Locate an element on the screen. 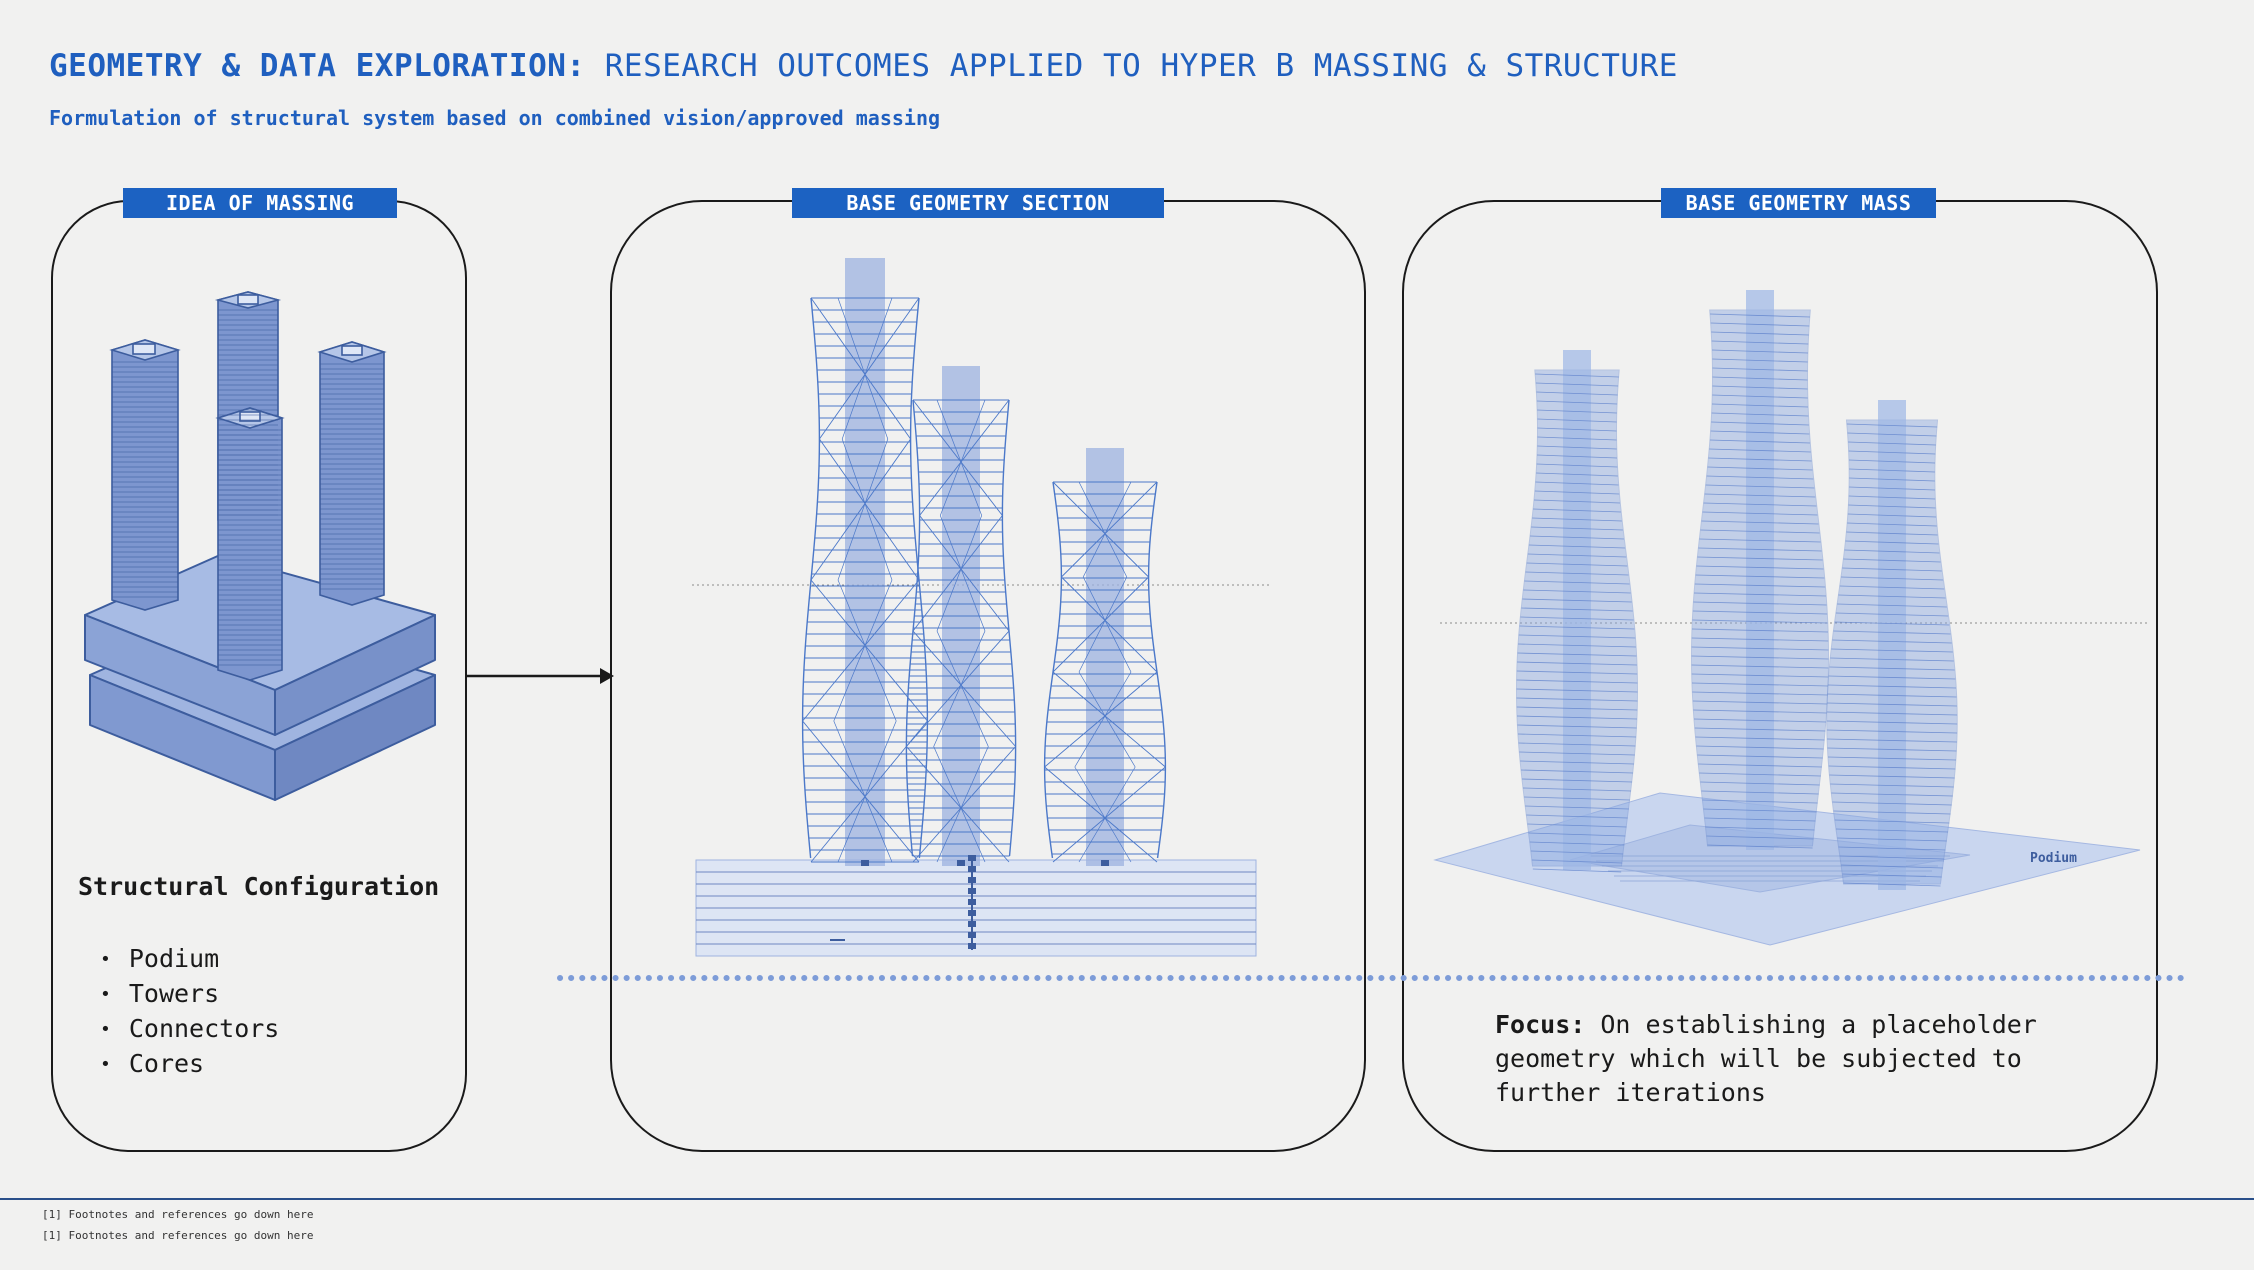 The image size is (2254, 1270). tower-front is located at coordinates (250, 544).